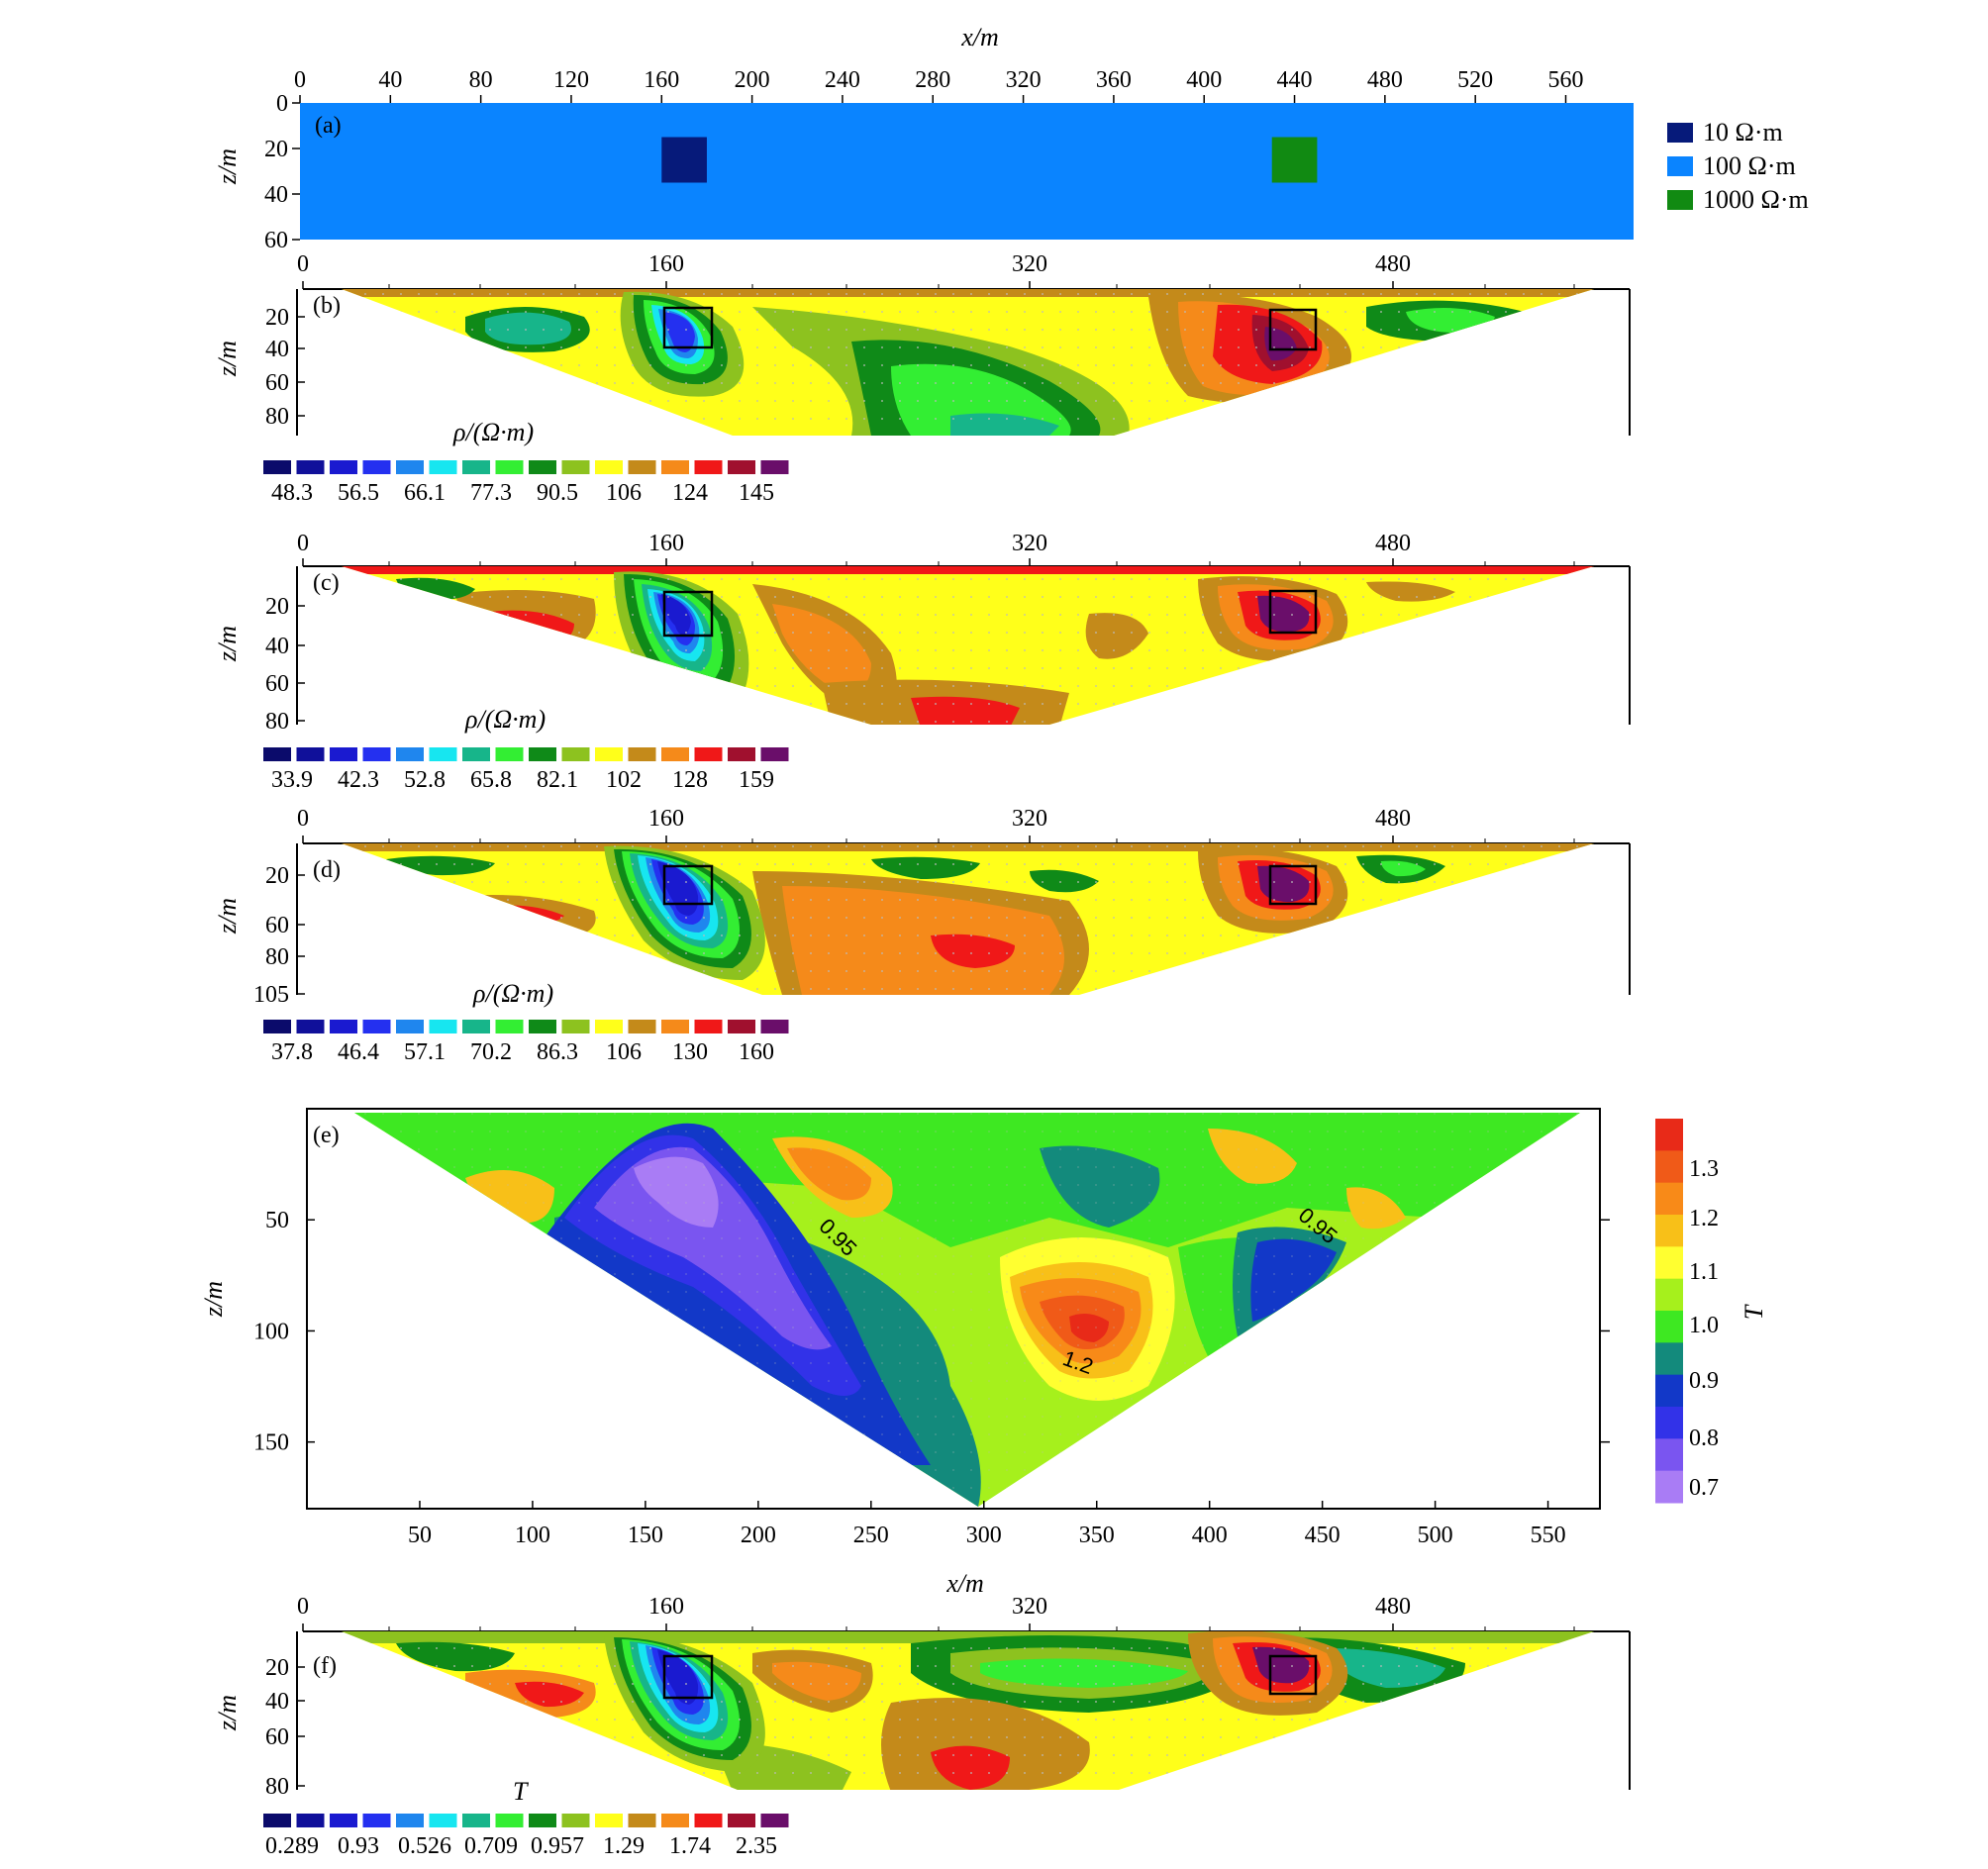 The width and height of the screenshot is (1988, 1869). I want to click on x-tick-label: 250, so click(871, 1535).